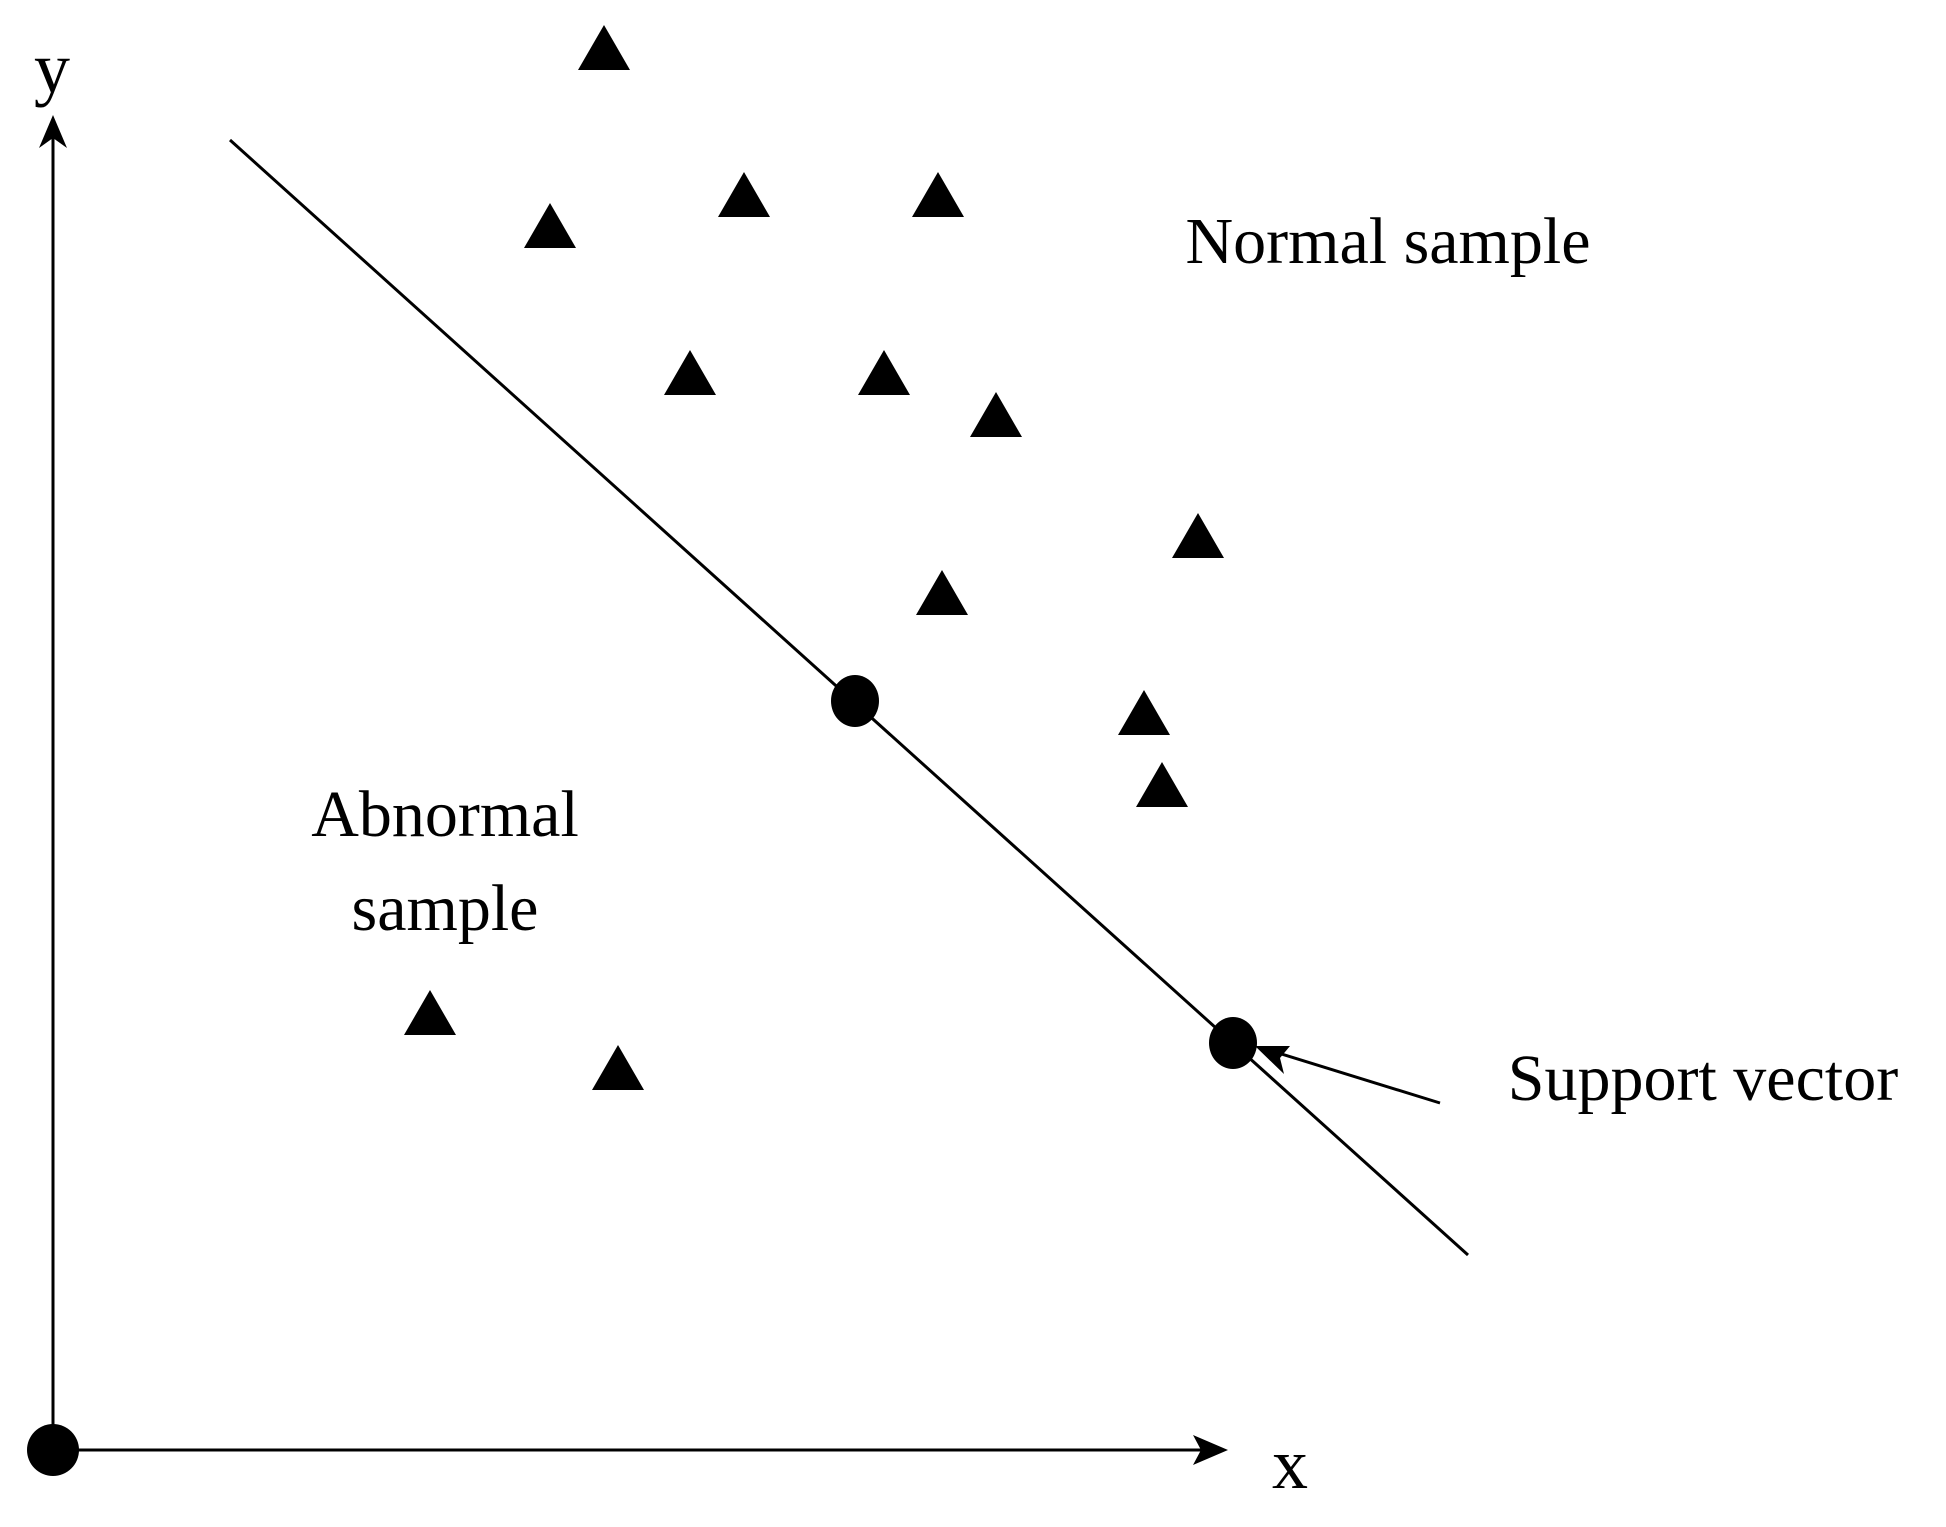  I want to click on y-axis-arrowhead, so click(53, 131).